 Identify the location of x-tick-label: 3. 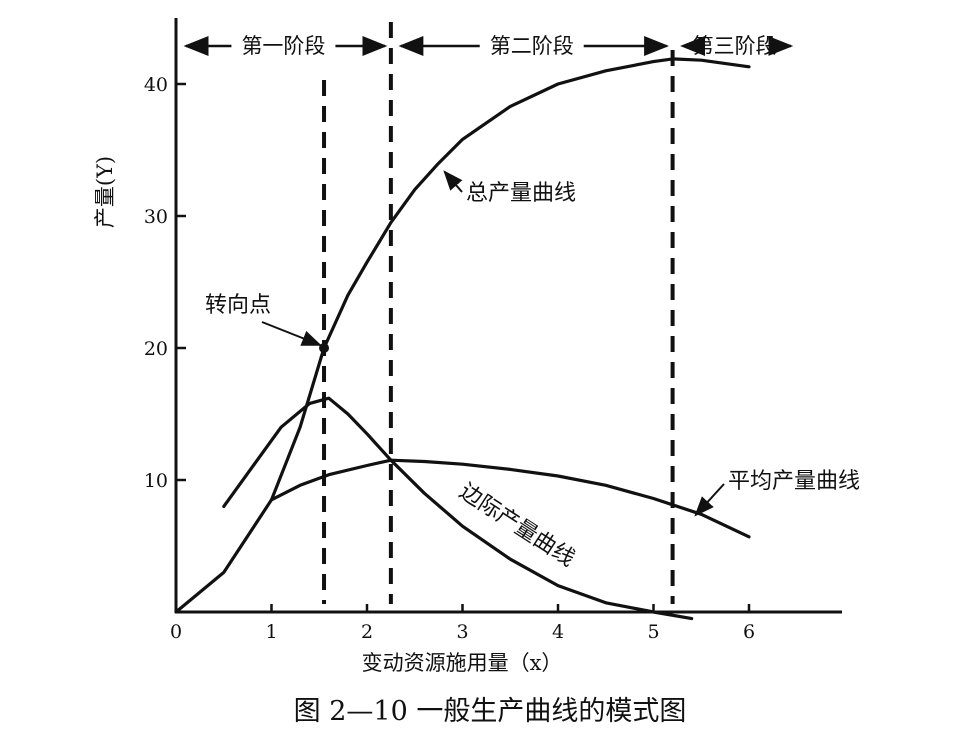
(462, 632).